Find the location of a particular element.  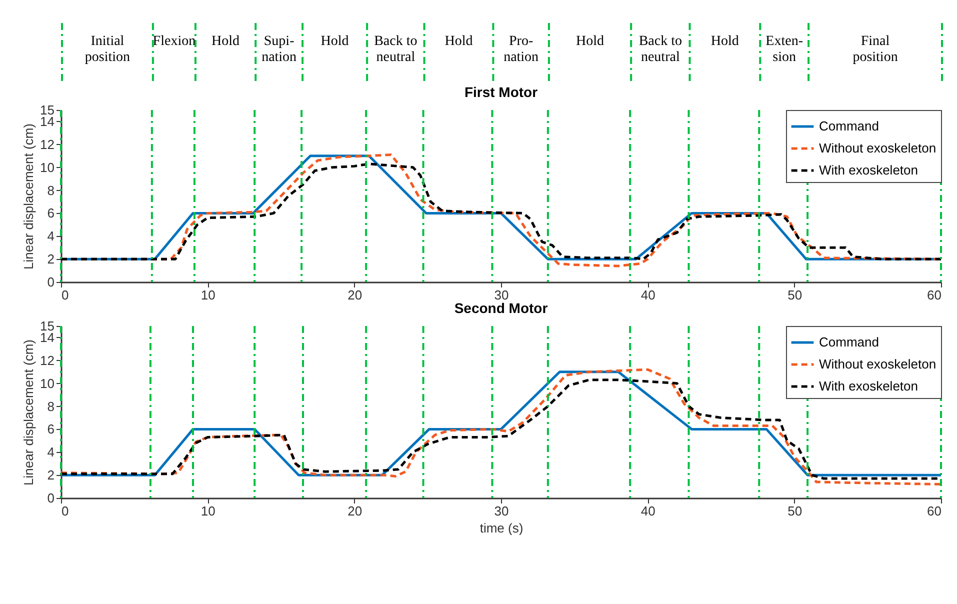

text: Supi- nation is located at coordinates (279, 49).